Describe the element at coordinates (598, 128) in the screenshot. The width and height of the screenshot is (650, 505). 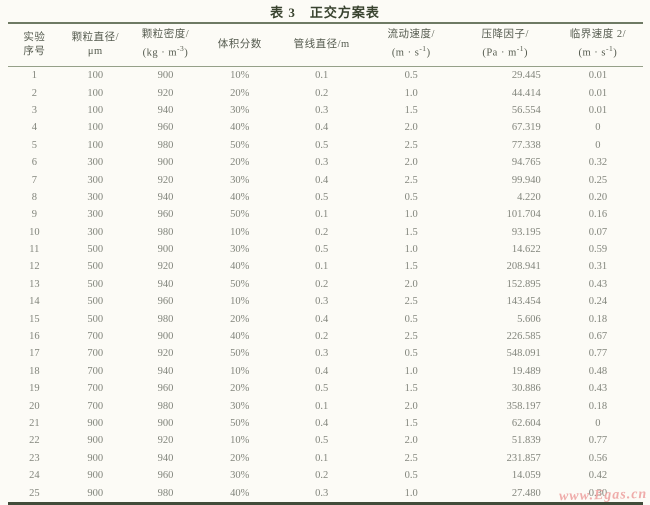
I see `table-cell: 0` at that location.